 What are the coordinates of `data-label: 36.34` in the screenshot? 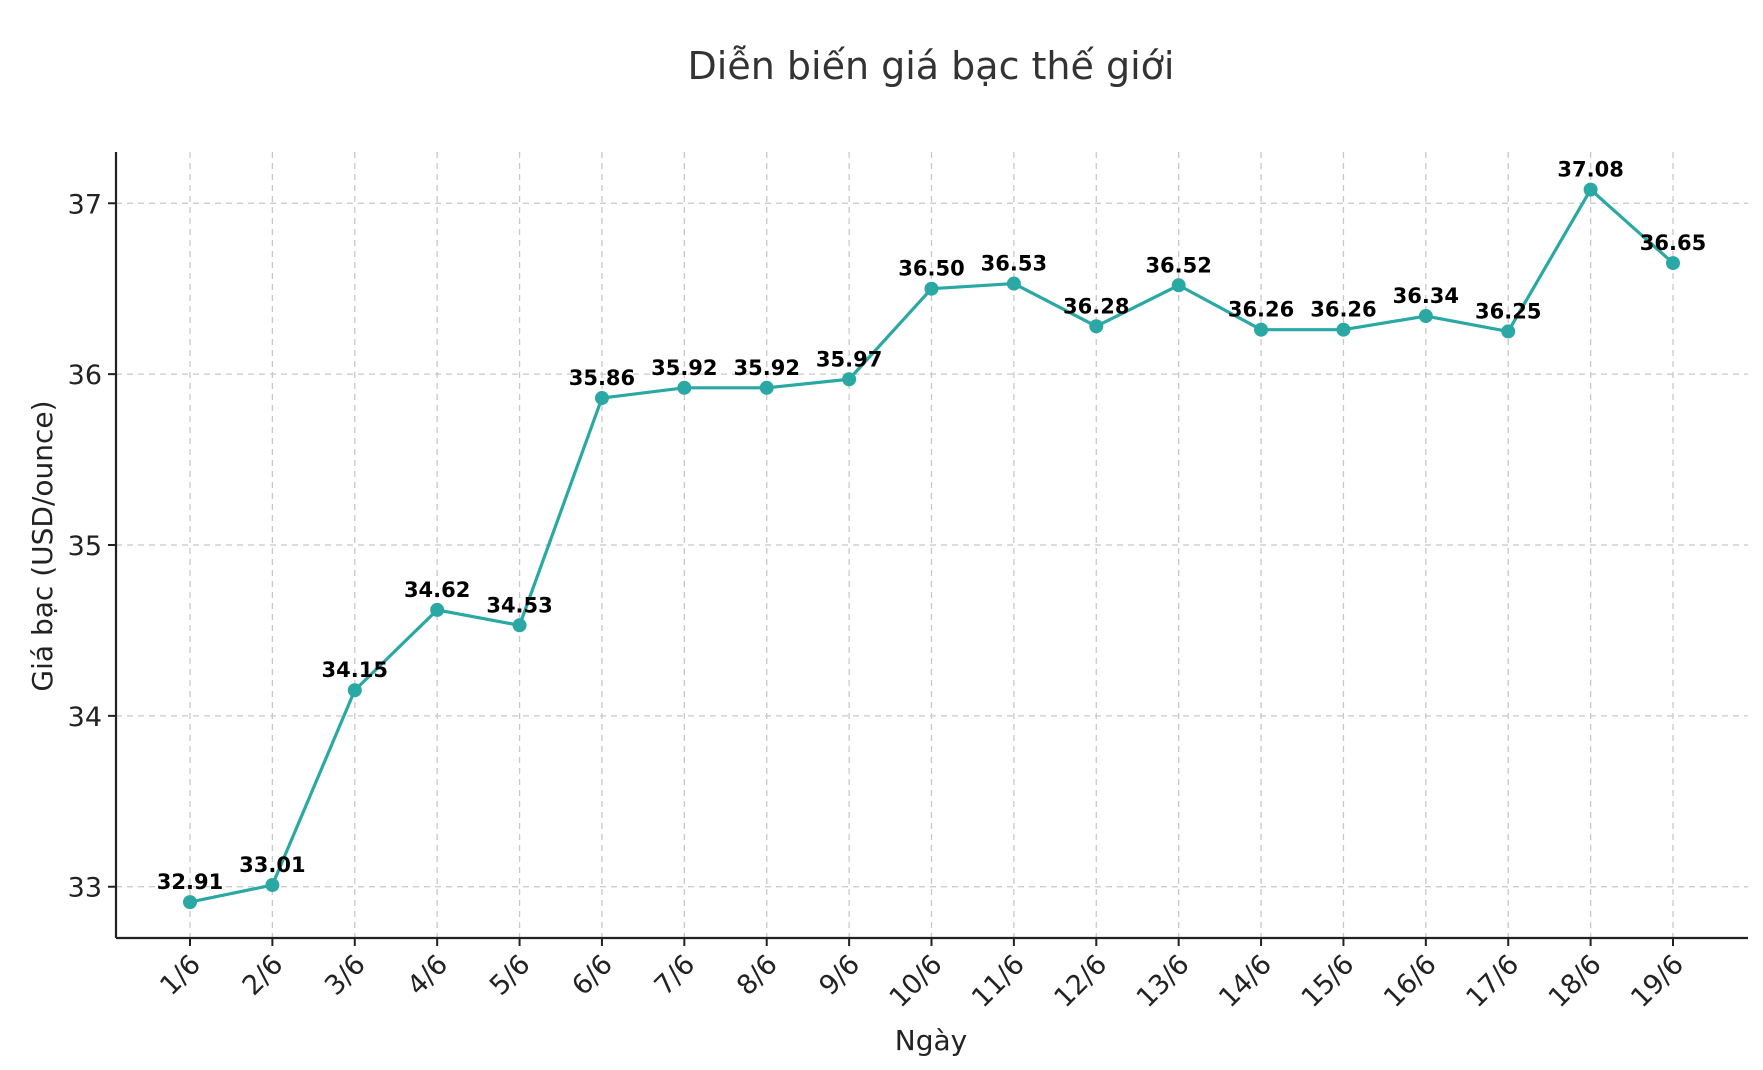 It's located at (1426, 296).